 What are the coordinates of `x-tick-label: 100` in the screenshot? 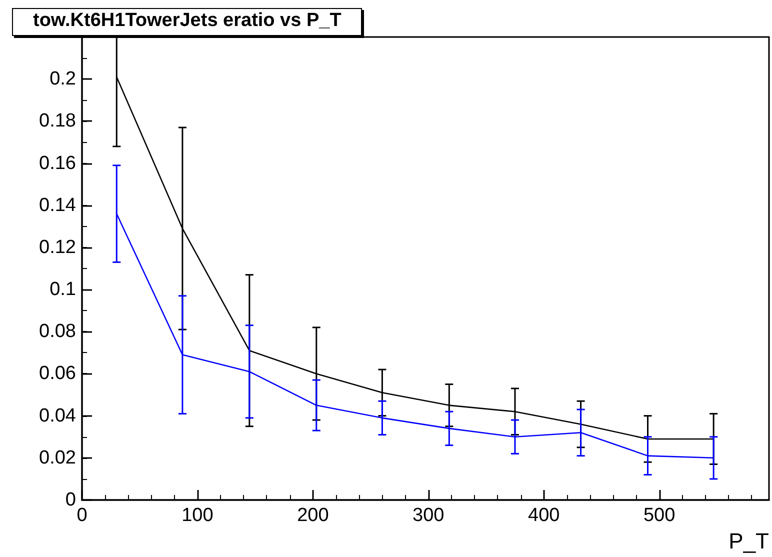 It's located at (198, 515).